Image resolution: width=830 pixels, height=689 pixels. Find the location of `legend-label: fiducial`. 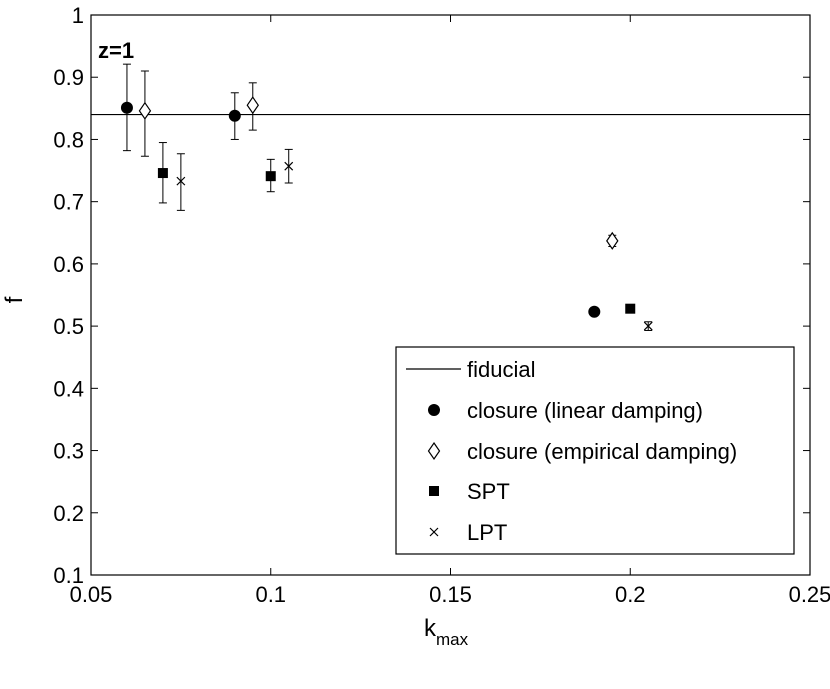

legend-label: fiducial is located at coordinates (501, 369).